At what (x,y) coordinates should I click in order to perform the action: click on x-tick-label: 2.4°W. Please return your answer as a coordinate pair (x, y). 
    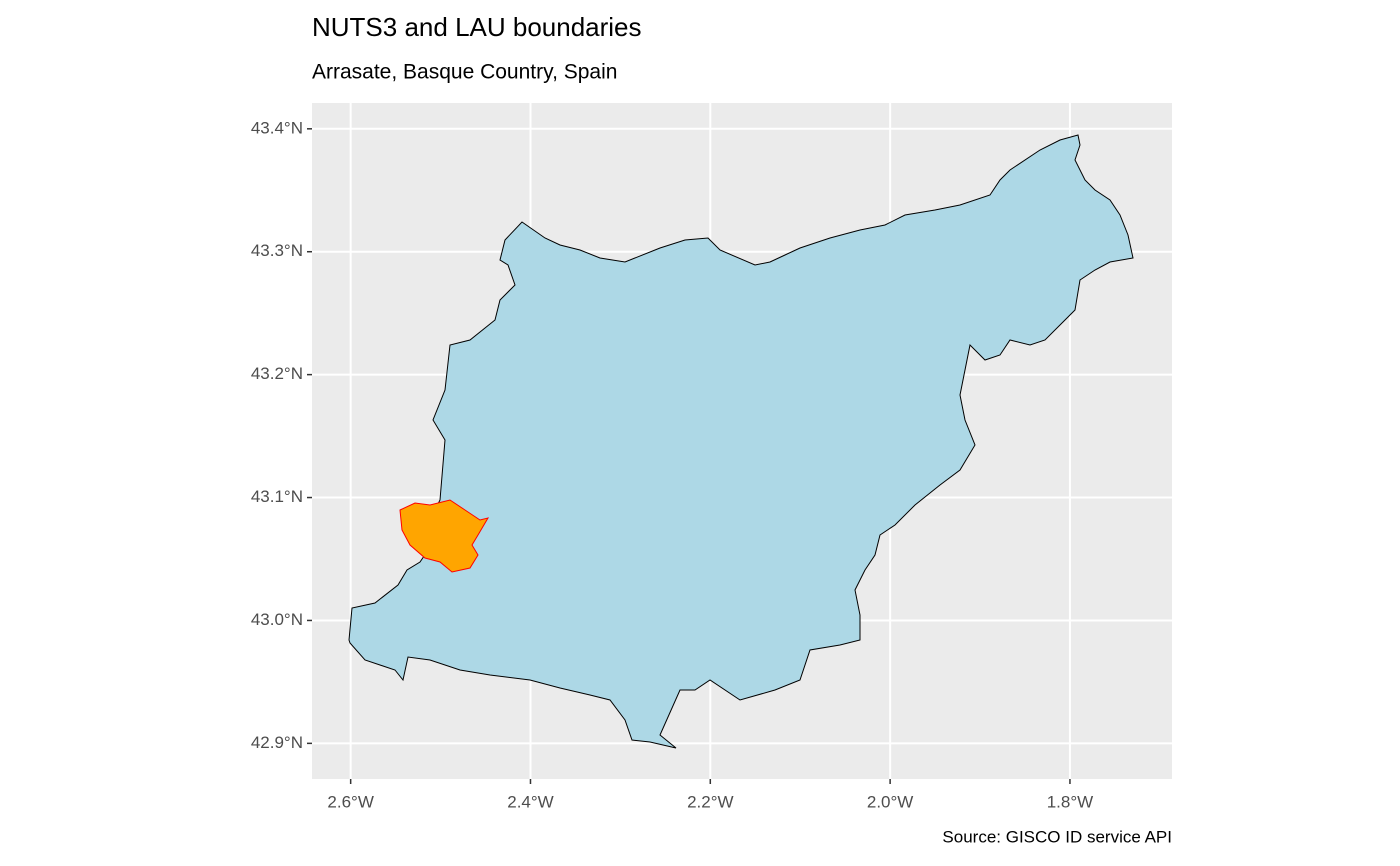
    Looking at the image, I should click on (530, 801).